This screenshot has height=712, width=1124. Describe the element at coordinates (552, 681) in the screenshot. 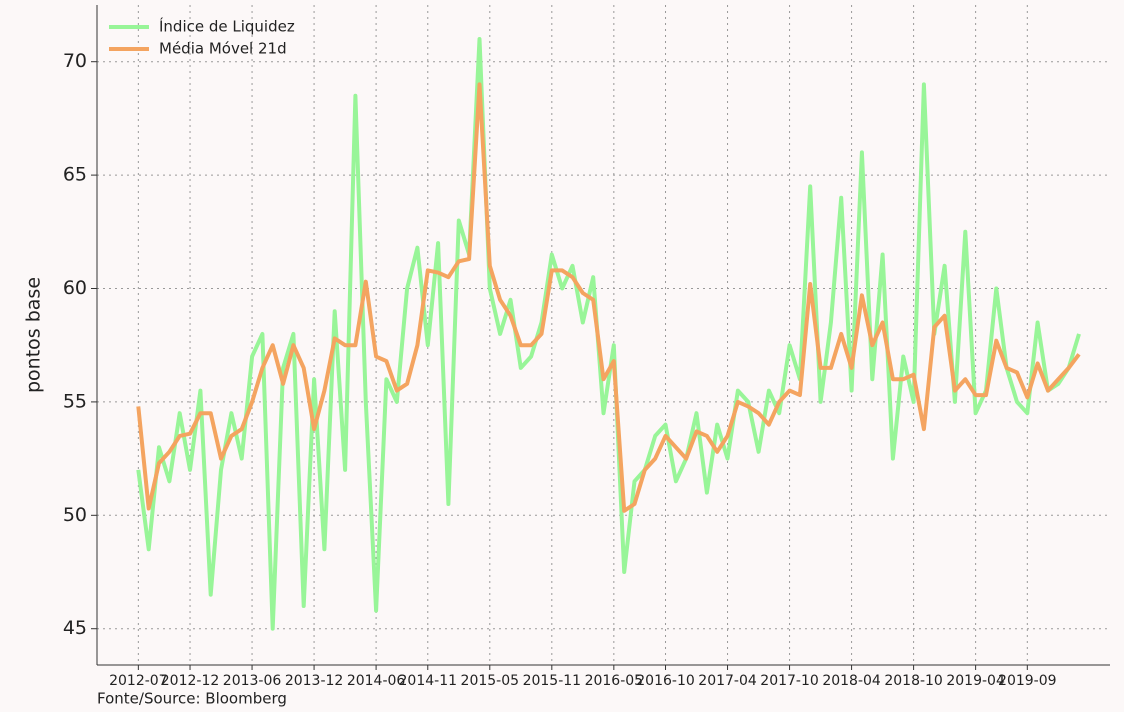

I see `x-tick-label: 2015-11` at that location.